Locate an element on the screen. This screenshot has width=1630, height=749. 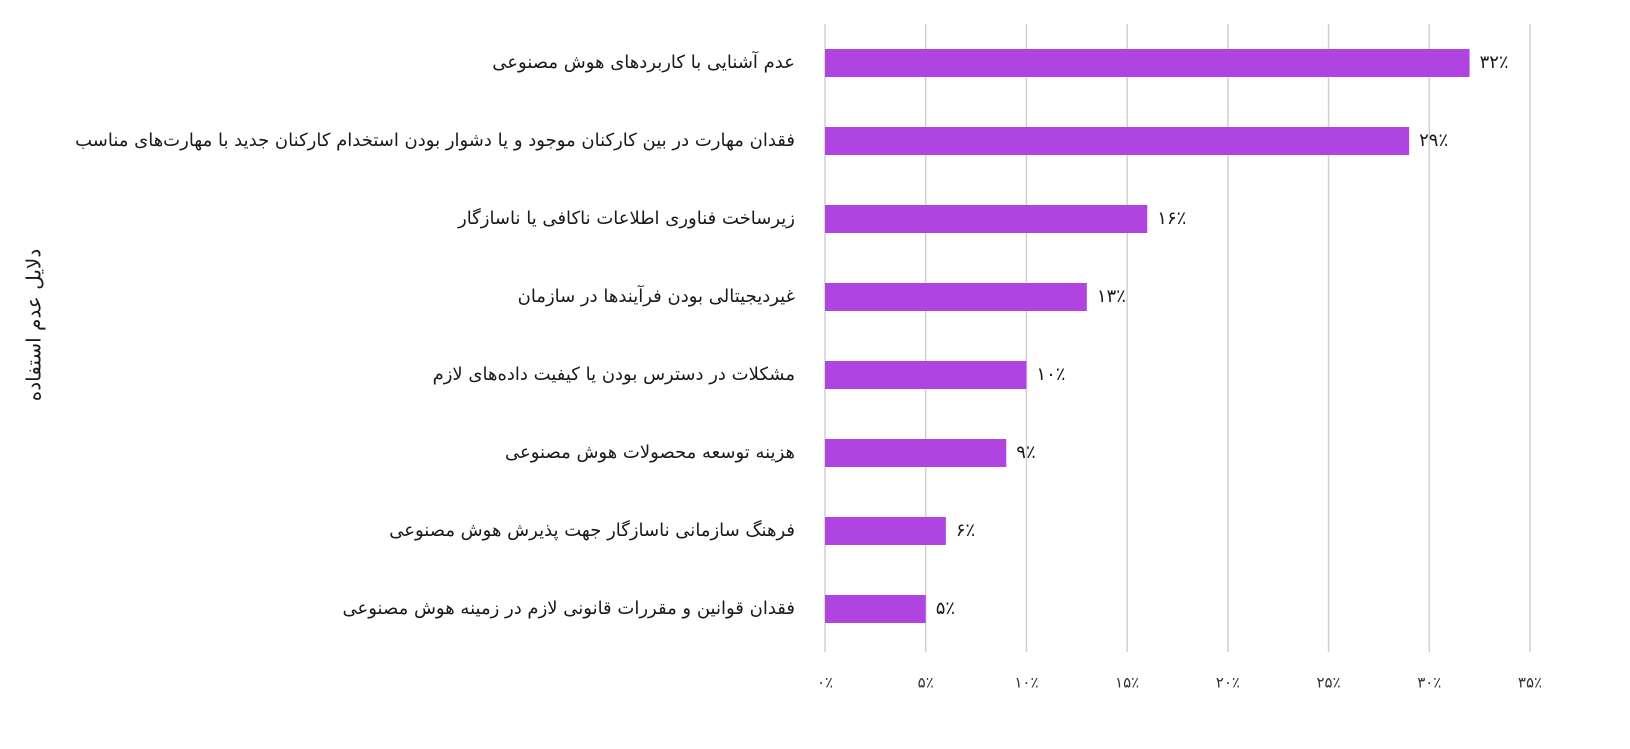
value-label: ۹٪ is located at coordinates (1025, 452).